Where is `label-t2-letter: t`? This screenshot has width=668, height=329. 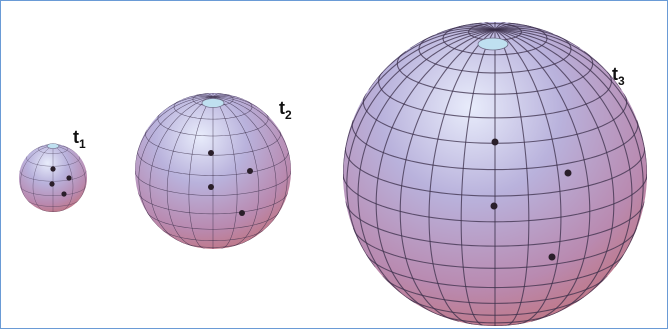 label-t2-letter: t is located at coordinates (282, 108).